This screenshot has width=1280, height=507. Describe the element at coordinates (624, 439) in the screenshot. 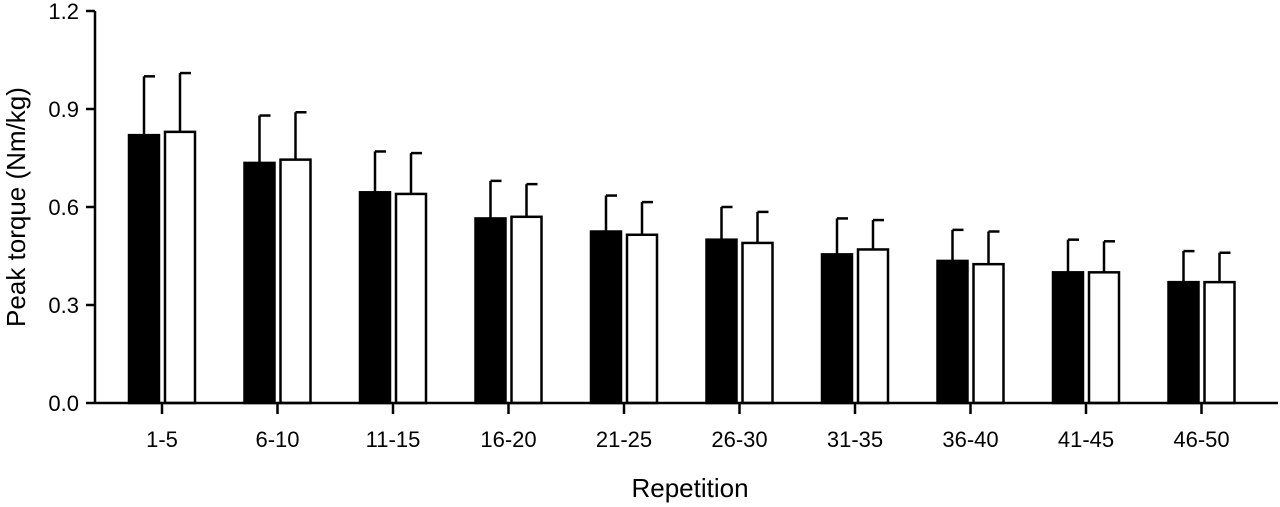

I see `x-tick-label-4: 21-25` at that location.